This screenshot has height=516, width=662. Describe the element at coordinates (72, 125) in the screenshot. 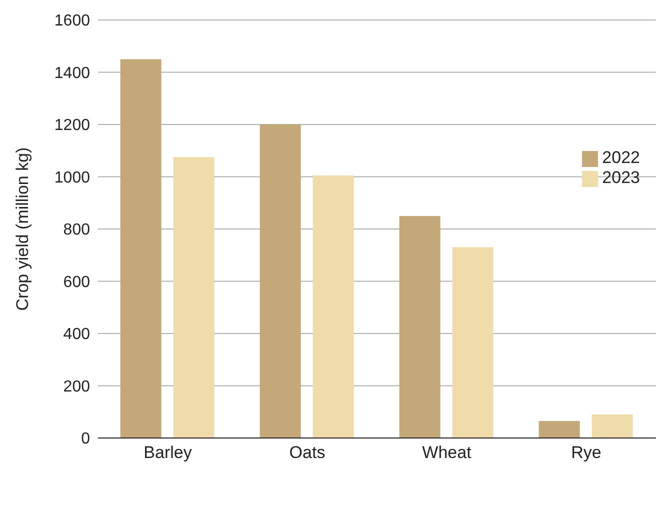

I see `y-tick-label: 1200` at that location.